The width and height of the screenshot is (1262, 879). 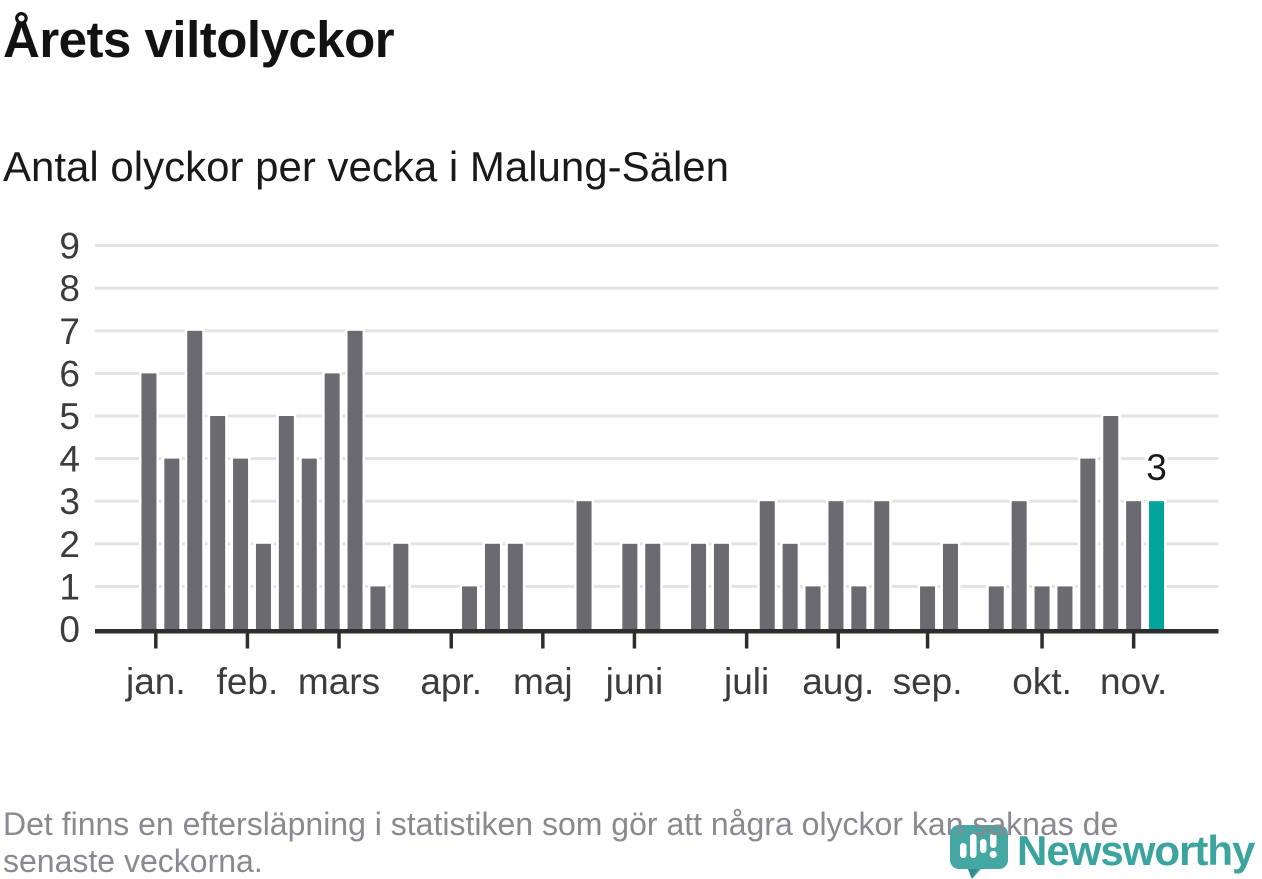 What do you see at coordinates (1136, 850) in the screenshot?
I see `newsworthy-logo-text: Newsworthy` at bounding box center [1136, 850].